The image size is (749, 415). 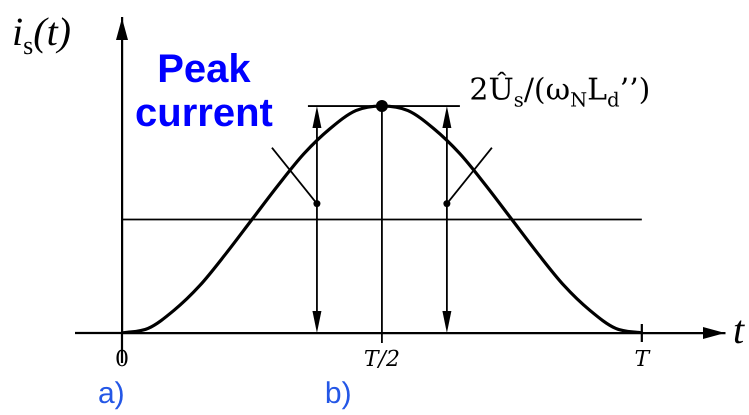 I want to click on y-axis-title: i$_{s}$(t), so click(x=42, y=34).